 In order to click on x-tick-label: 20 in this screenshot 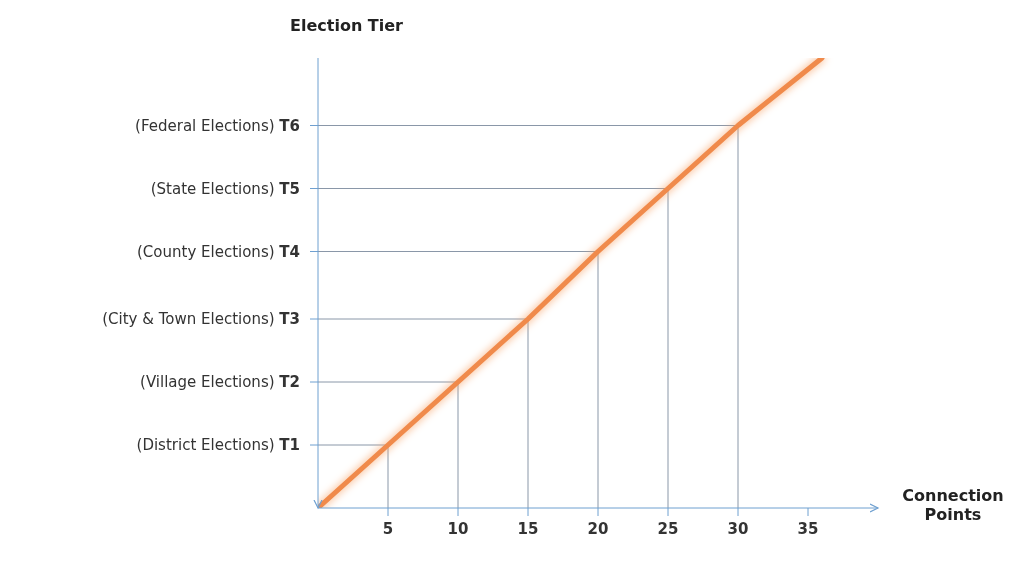, I will do `click(598, 529)`.